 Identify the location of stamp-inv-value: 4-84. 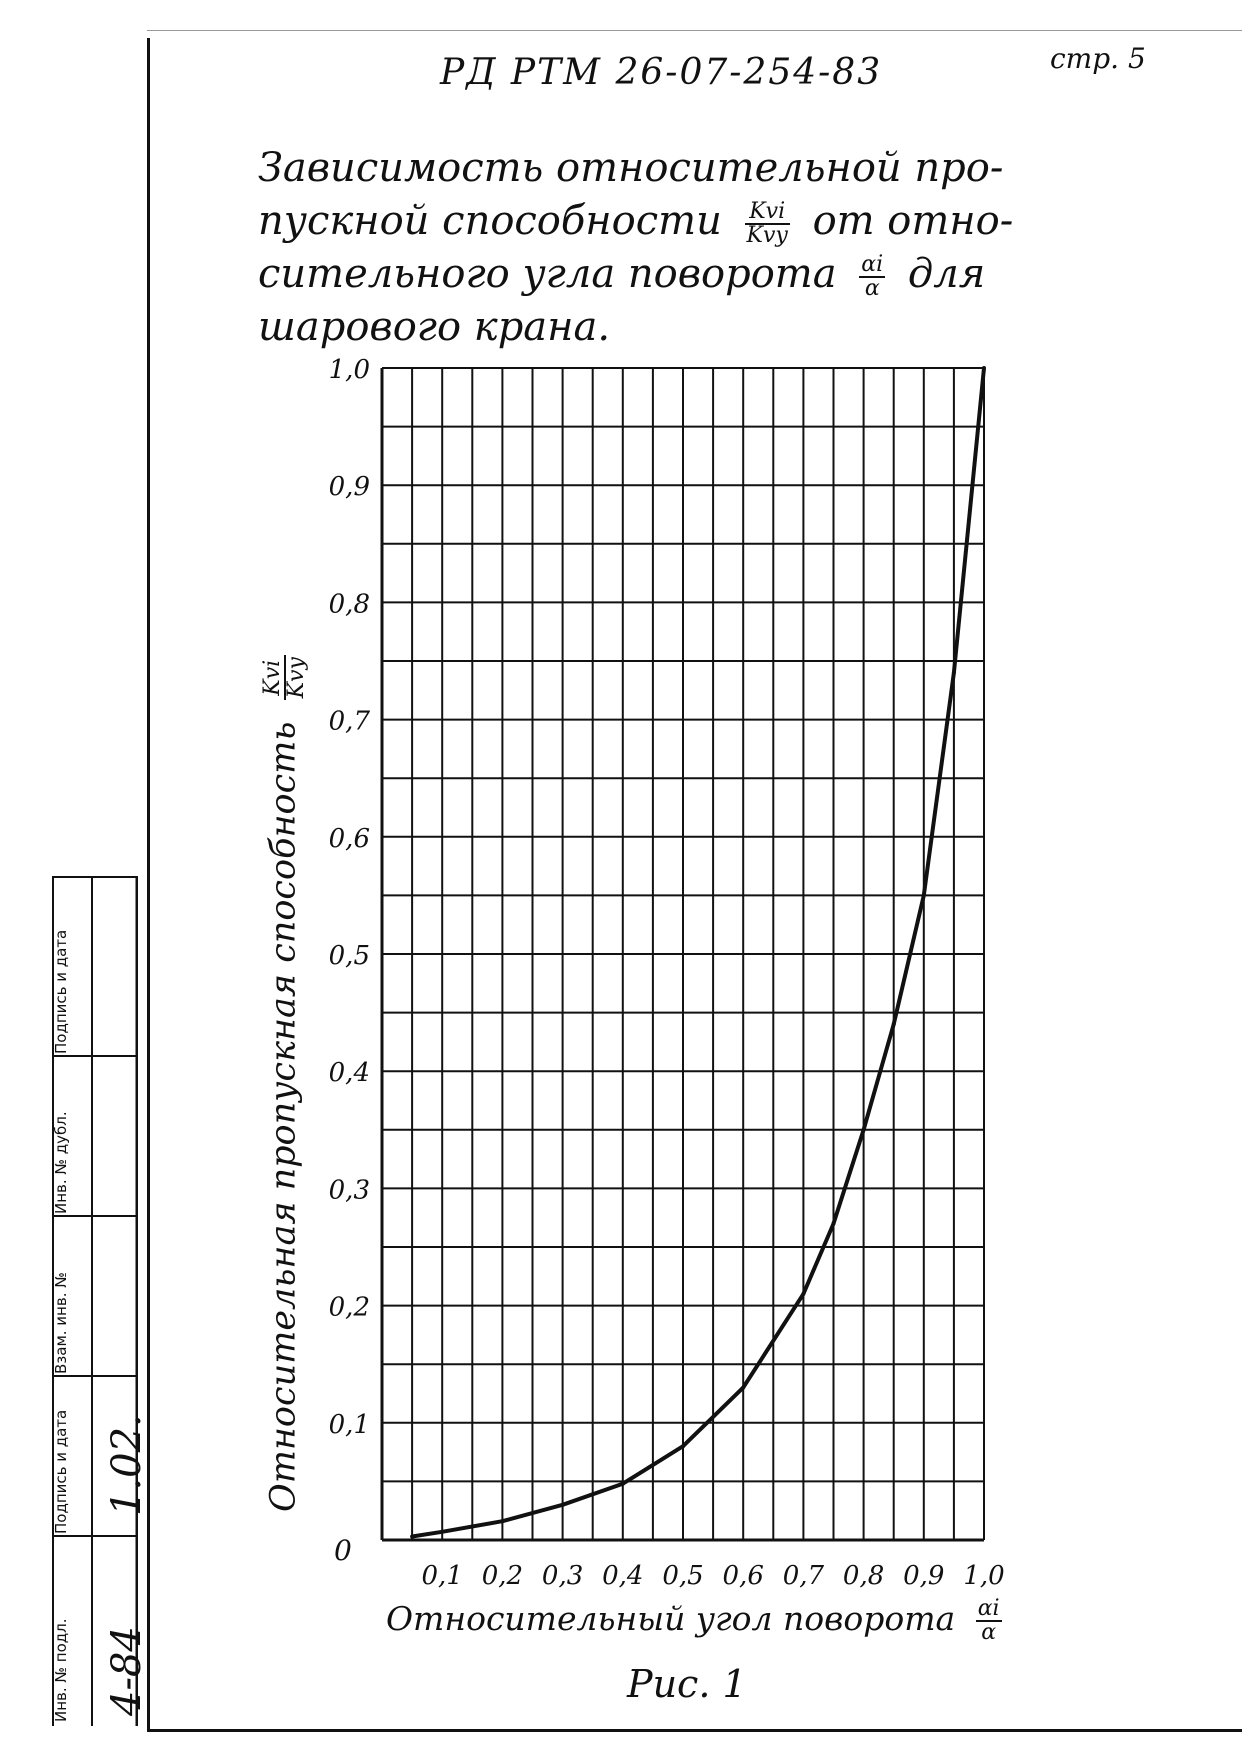
(127, 1671).